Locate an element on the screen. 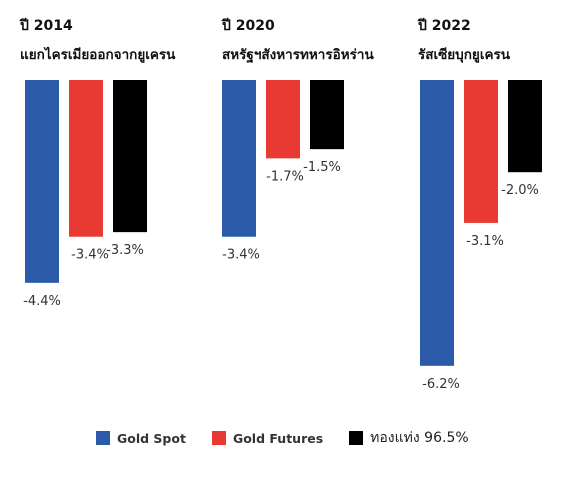 The image size is (567, 479). group-year-2020: ปี 2020 is located at coordinates (248, 26).